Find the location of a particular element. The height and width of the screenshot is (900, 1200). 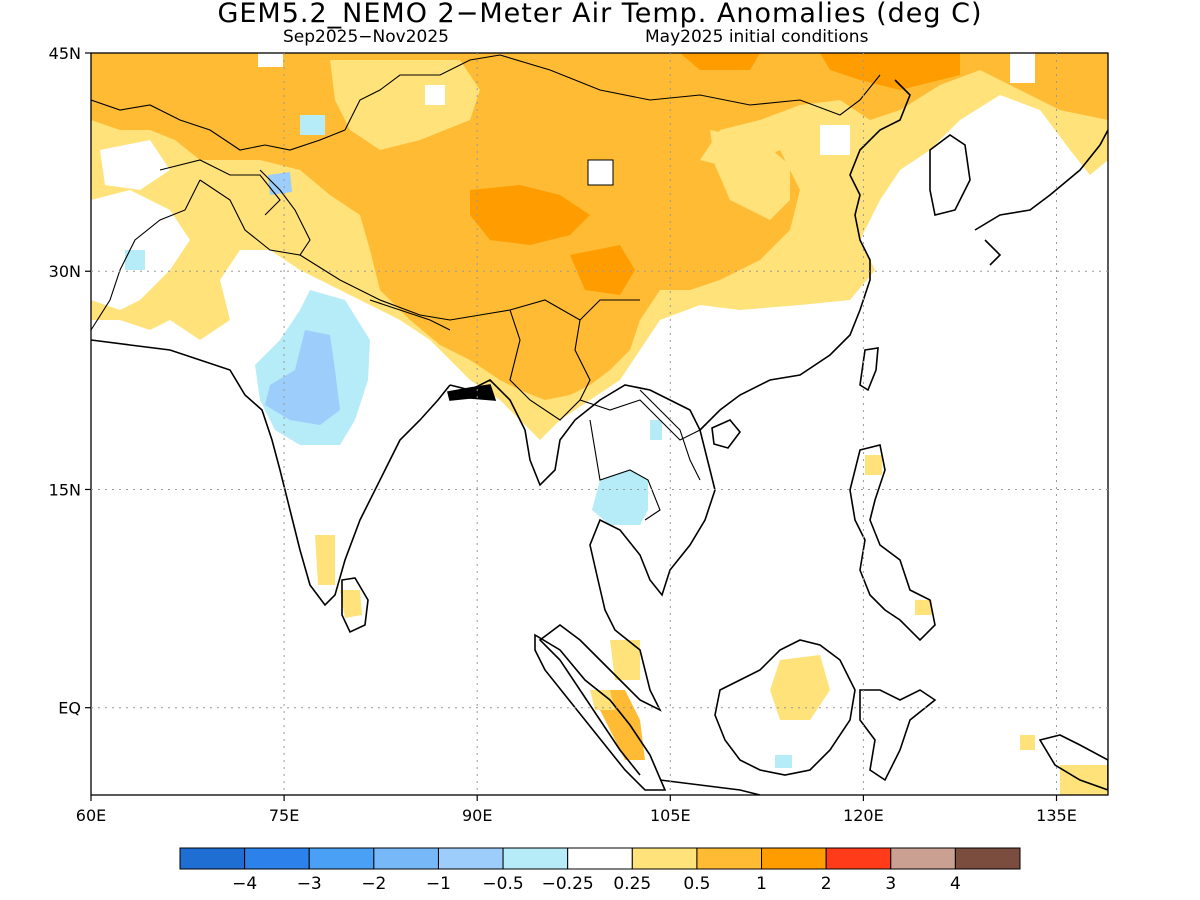

coastline-korea is located at coordinates (950, 175).